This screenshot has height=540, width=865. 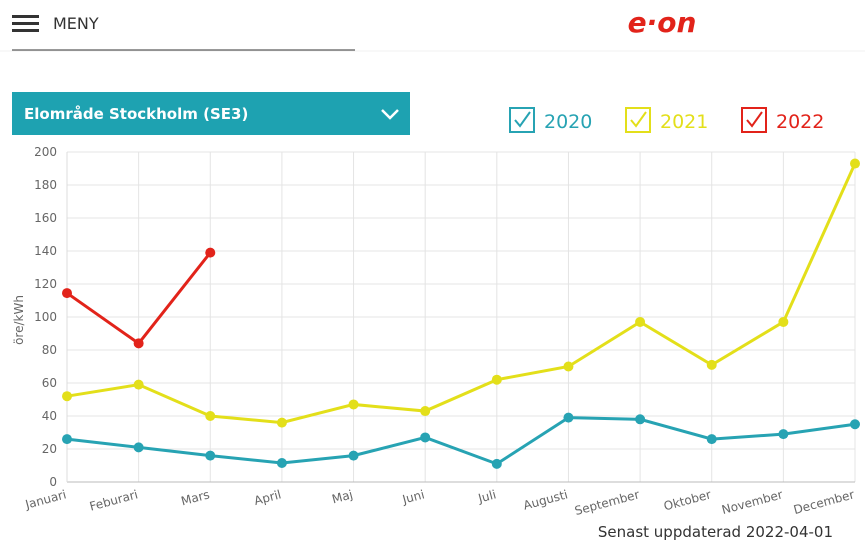 What do you see at coordinates (568, 122) in the screenshot?
I see `legend-label: 2020` at bounding box center [568, 122].